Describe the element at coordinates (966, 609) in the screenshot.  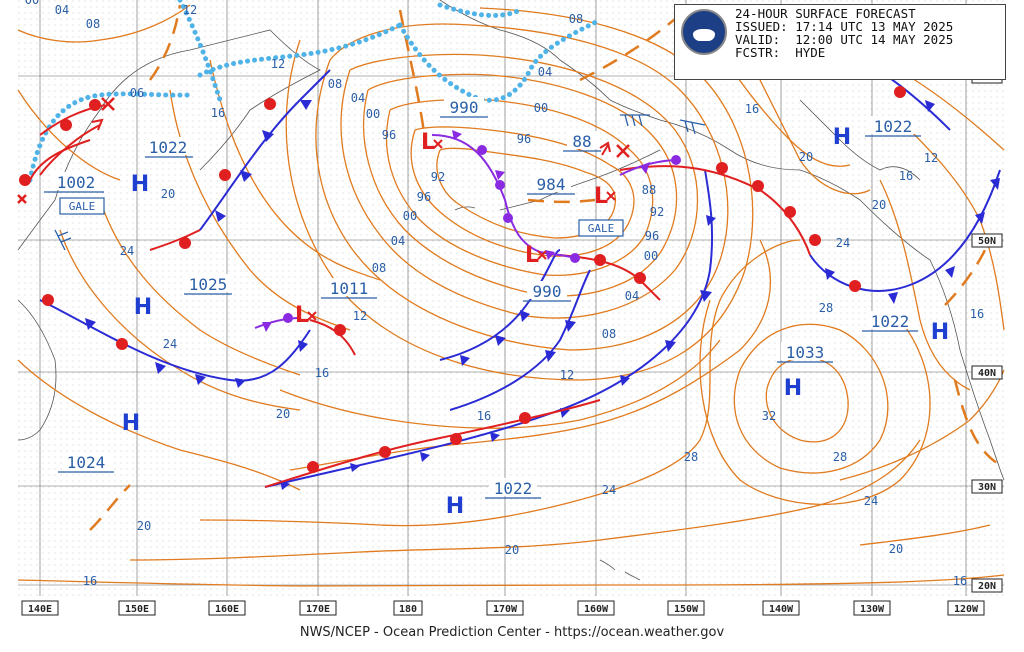
I see `longitude-label: 120W` at that location.